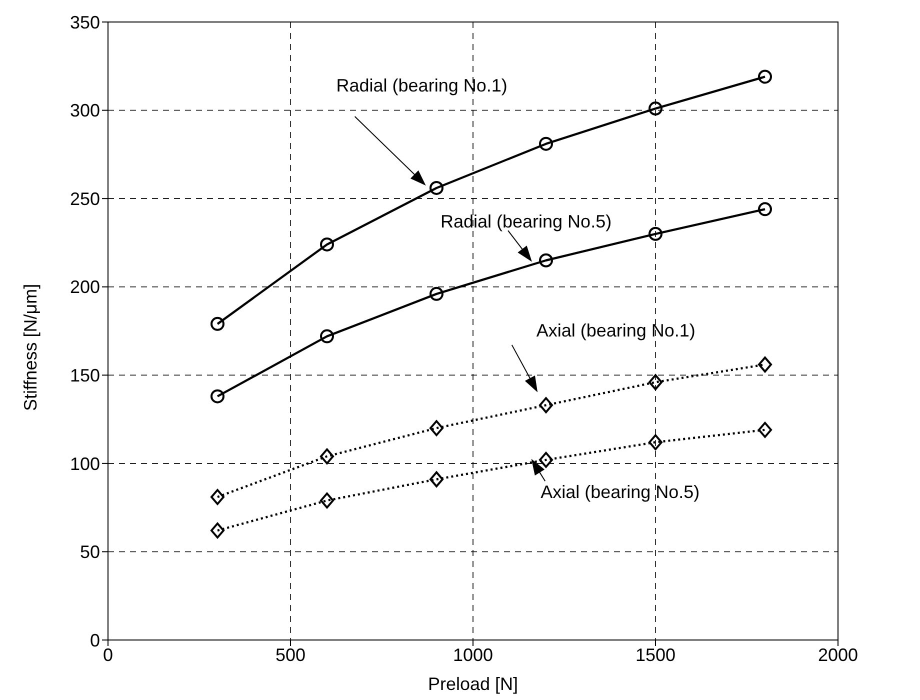  What do you see at coordinates (95, 640) in the screenshot?
I see `y-tick-label: 0` at bounding box center [95, 640].